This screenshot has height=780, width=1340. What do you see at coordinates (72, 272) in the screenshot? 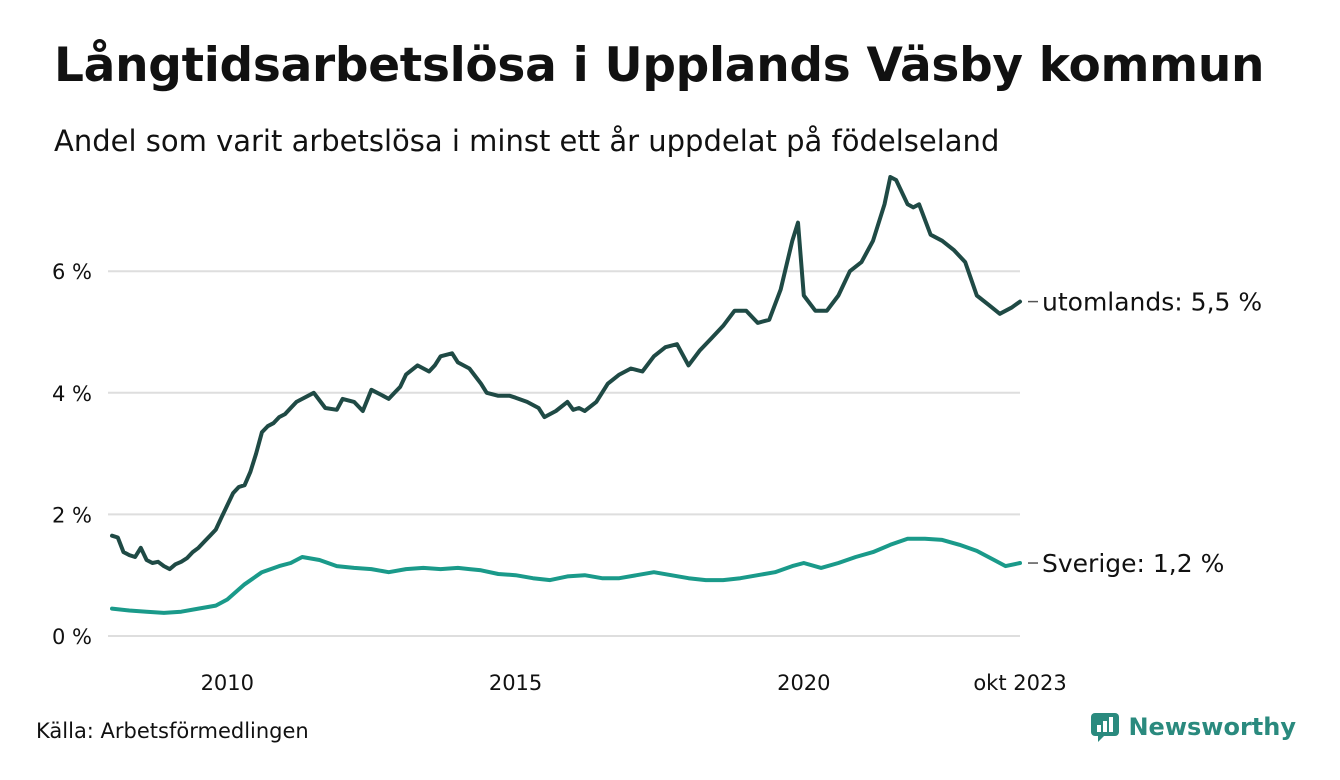
I see `y-tick-label: 6 %` at bounding box center [72, 272].